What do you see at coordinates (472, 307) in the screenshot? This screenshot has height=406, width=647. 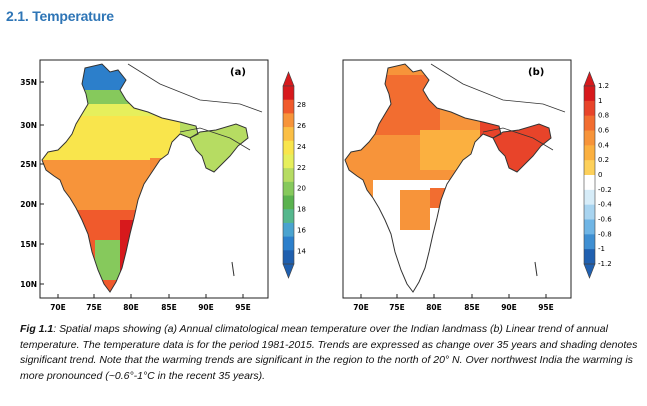 I see `lon-tick-85e-b: 85E` at bounding box center [472, 307].